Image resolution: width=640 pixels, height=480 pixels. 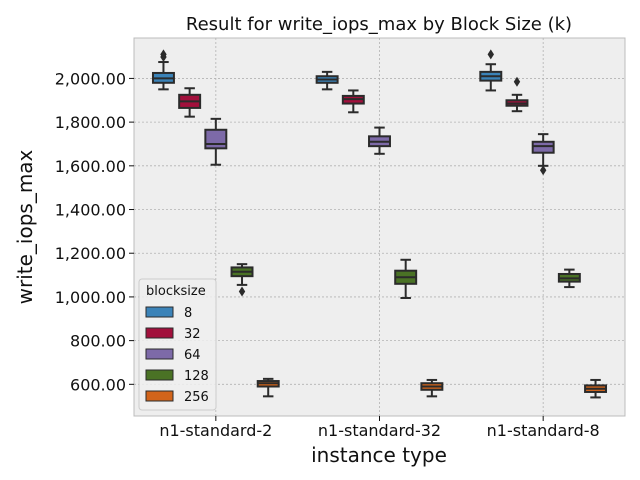 What do you see at coordinates (25, 226) in the screenshot?
I see `y-axis-label: write_iops_max` at bounding box center [25, 226].